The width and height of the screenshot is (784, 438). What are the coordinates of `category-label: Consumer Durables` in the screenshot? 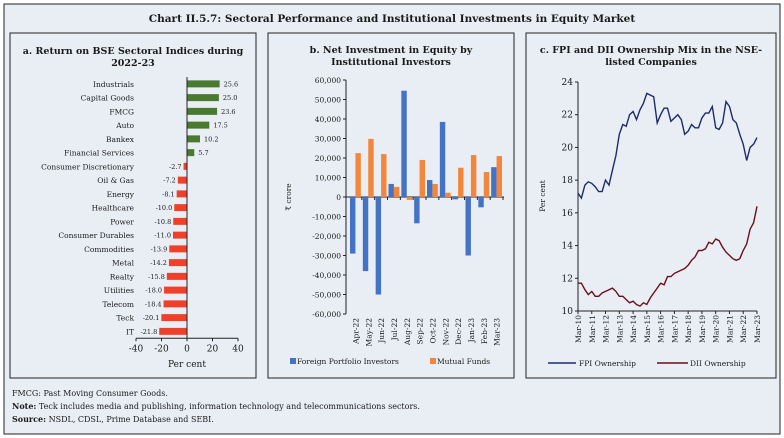 It's located at (96, 235).